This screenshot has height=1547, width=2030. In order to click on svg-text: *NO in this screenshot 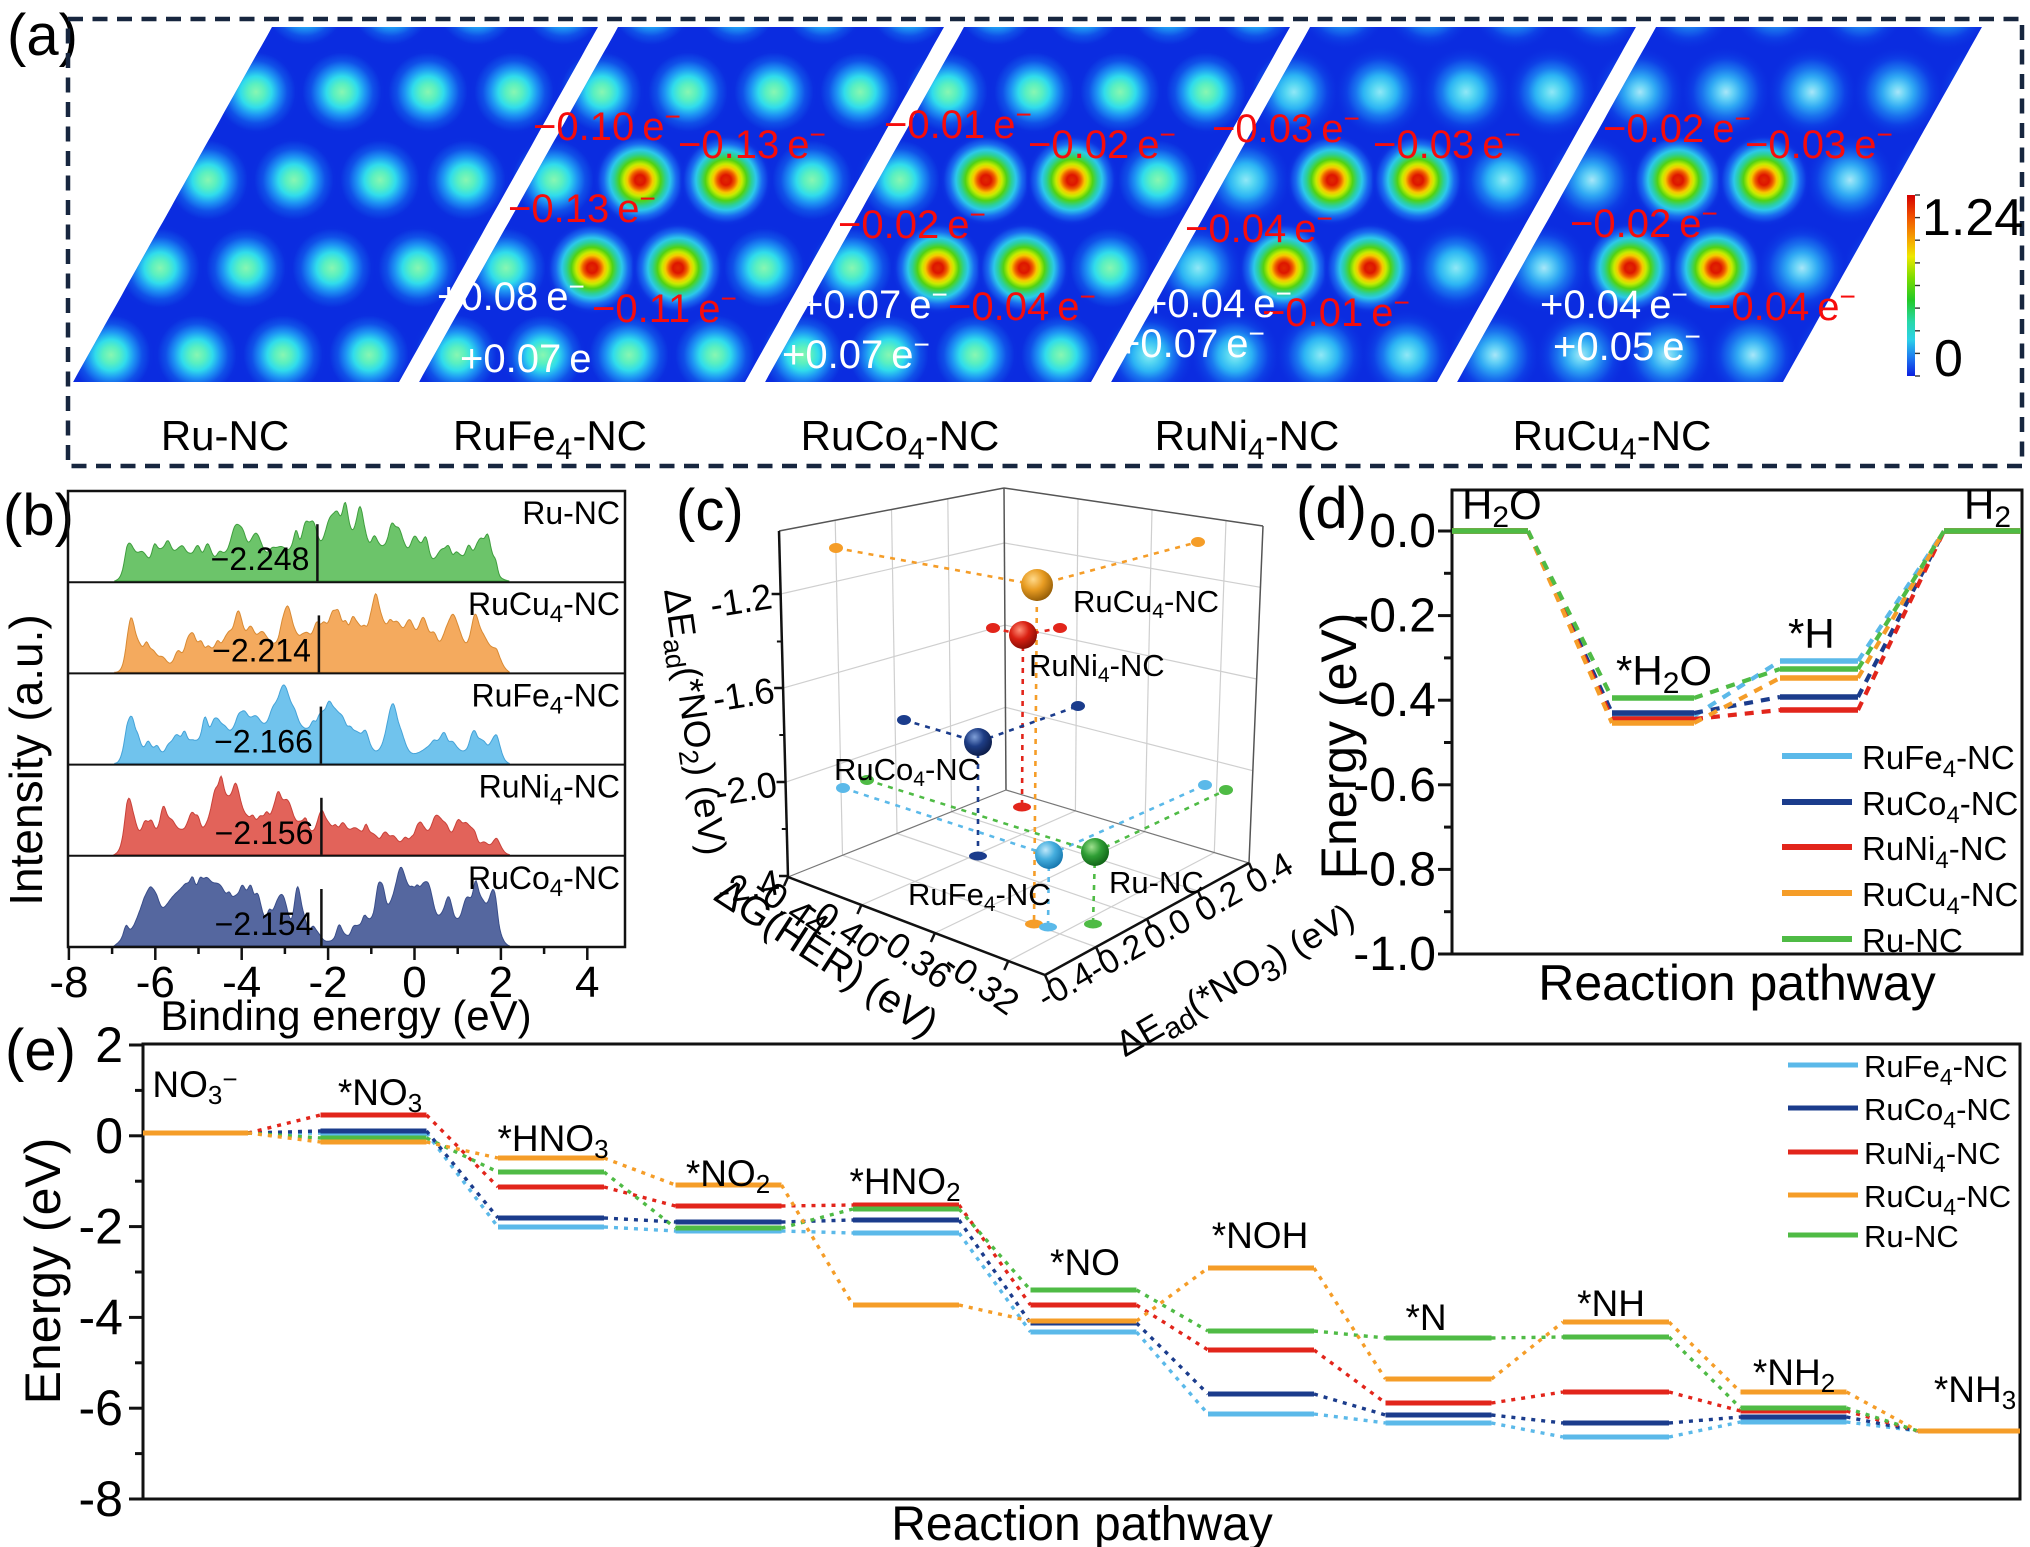, I will do `click(1085, 1262)`.